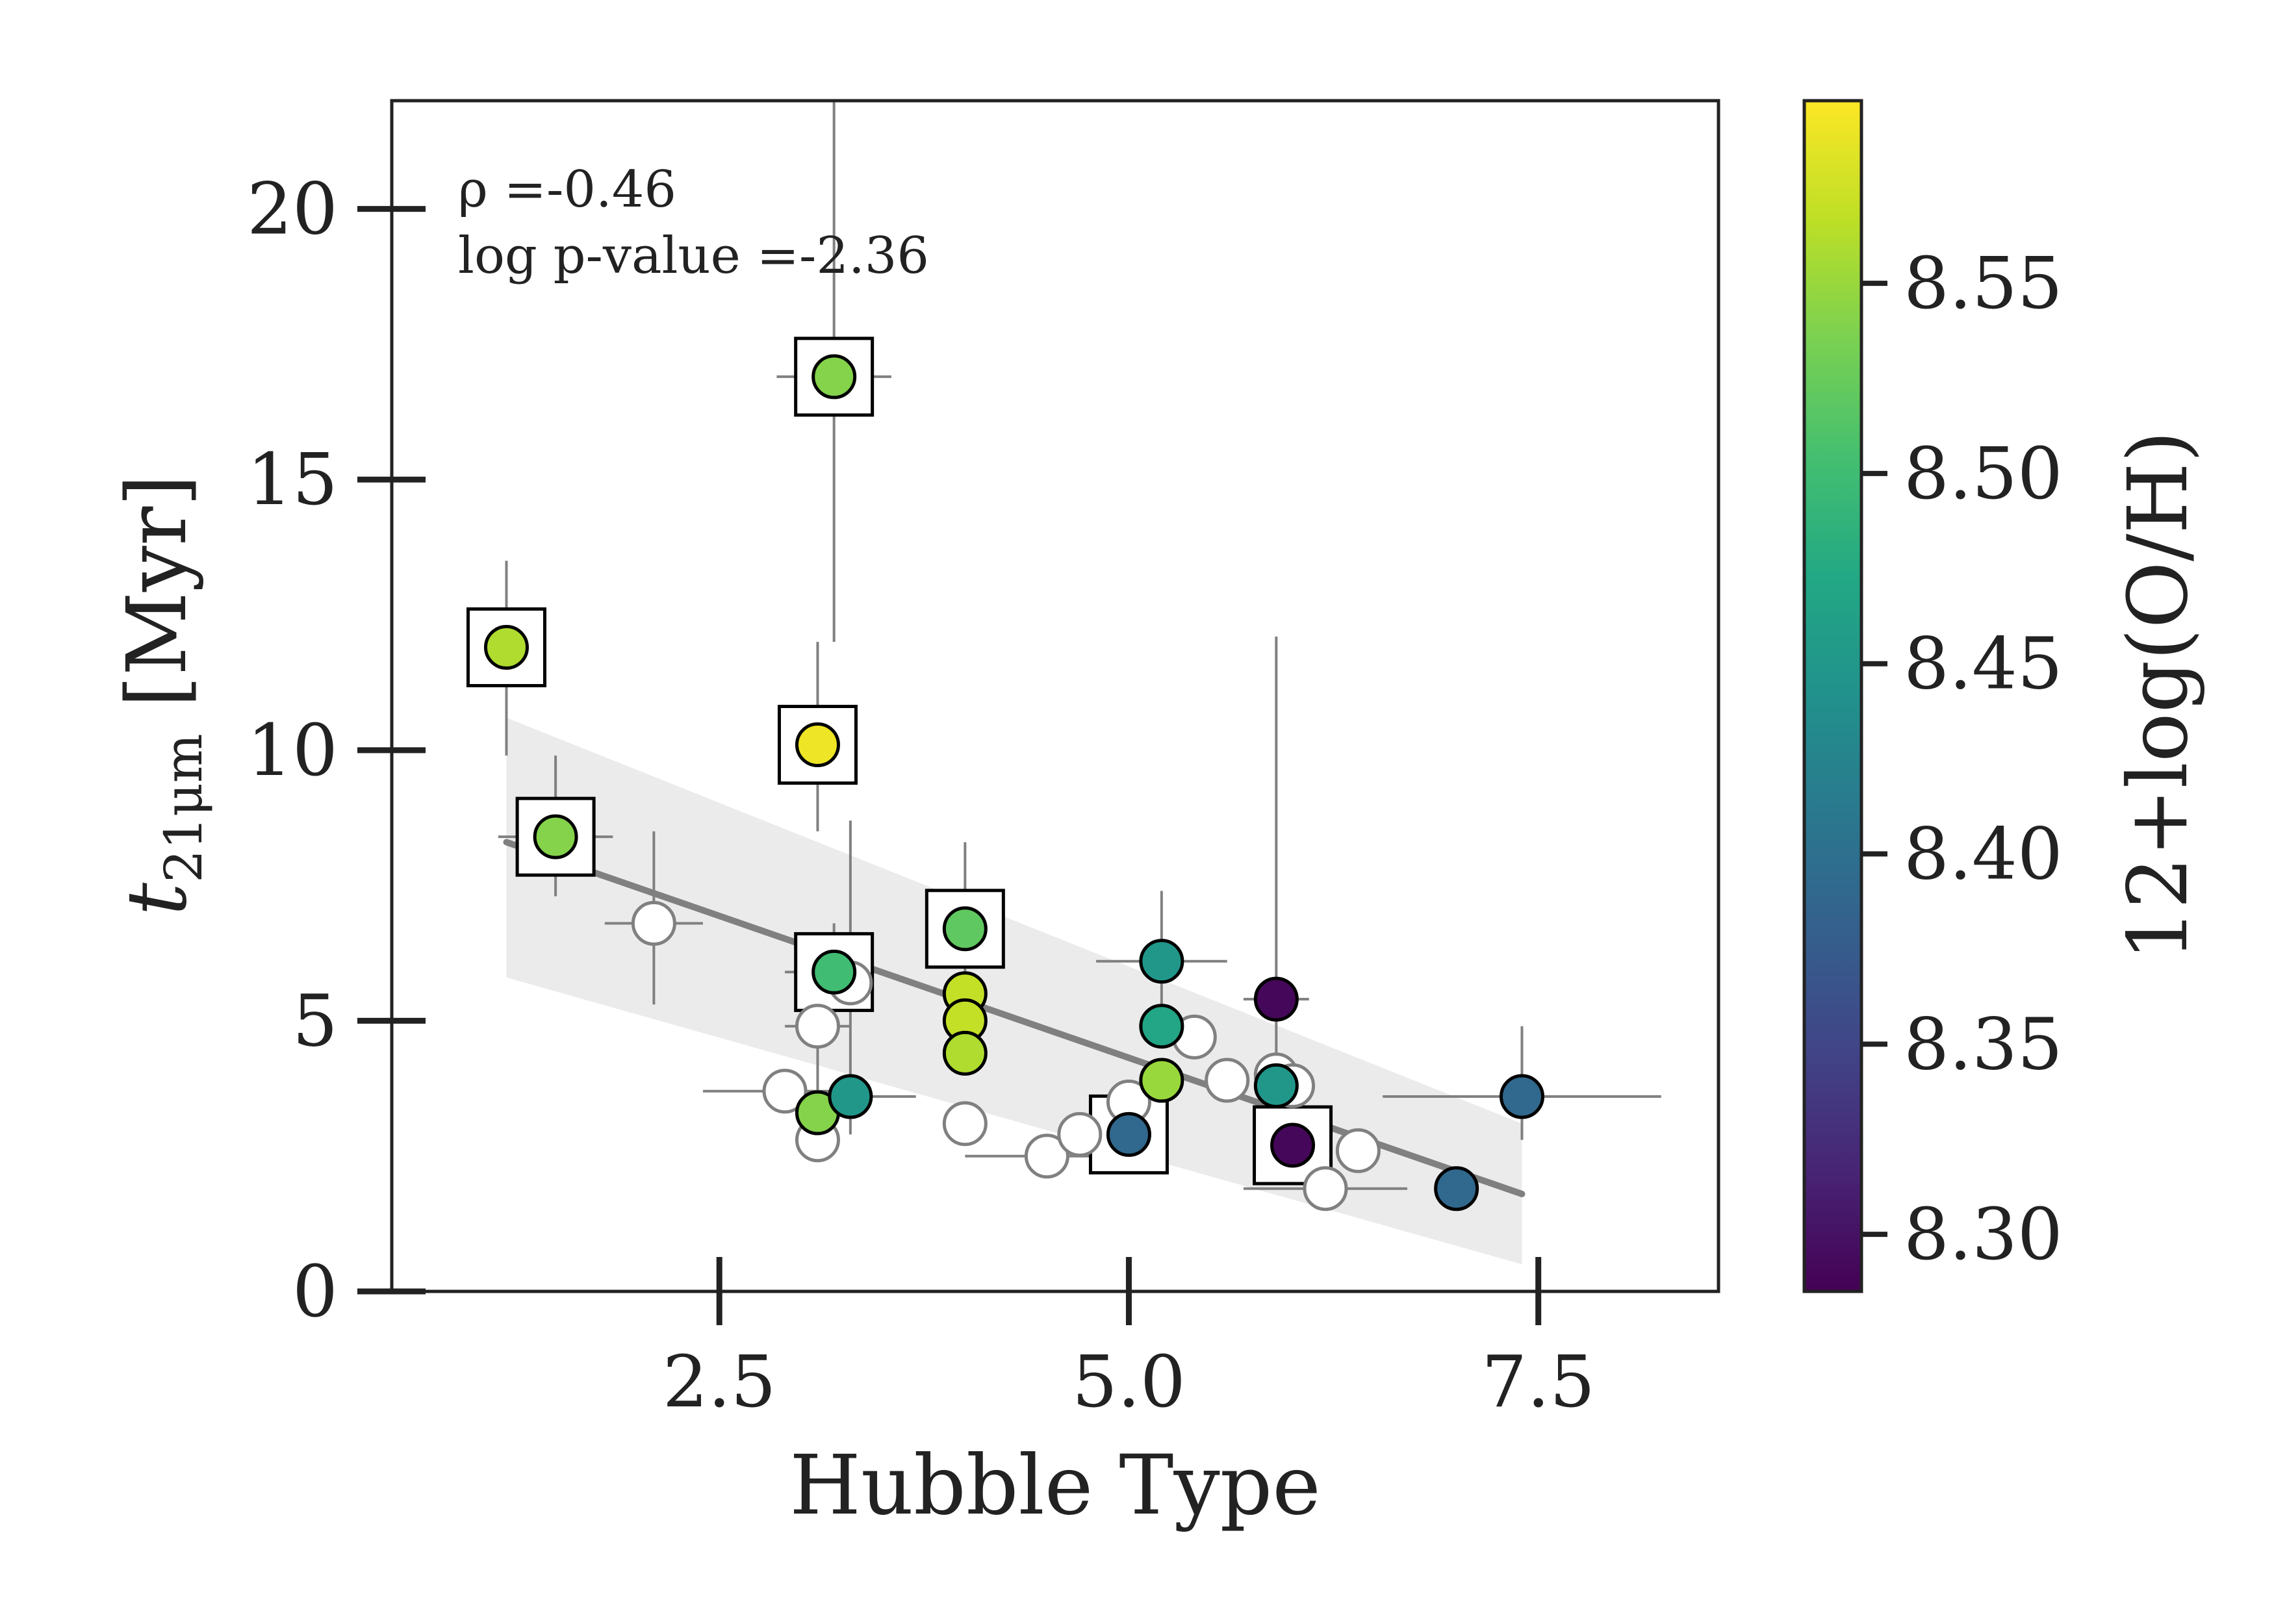  I want to click on y-ticks: 0 5 10 15 20, so click(336, 750).